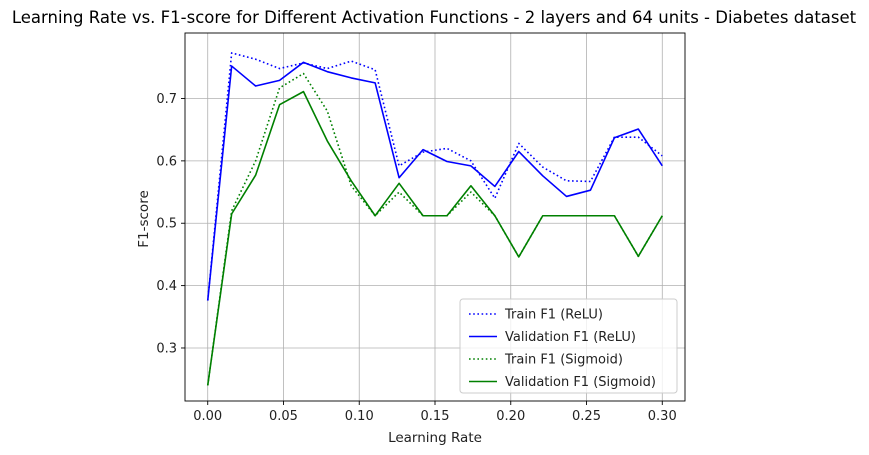 The image size is (869, 455). I want to click on x-tick-label: 0.10, so click(359, 416).